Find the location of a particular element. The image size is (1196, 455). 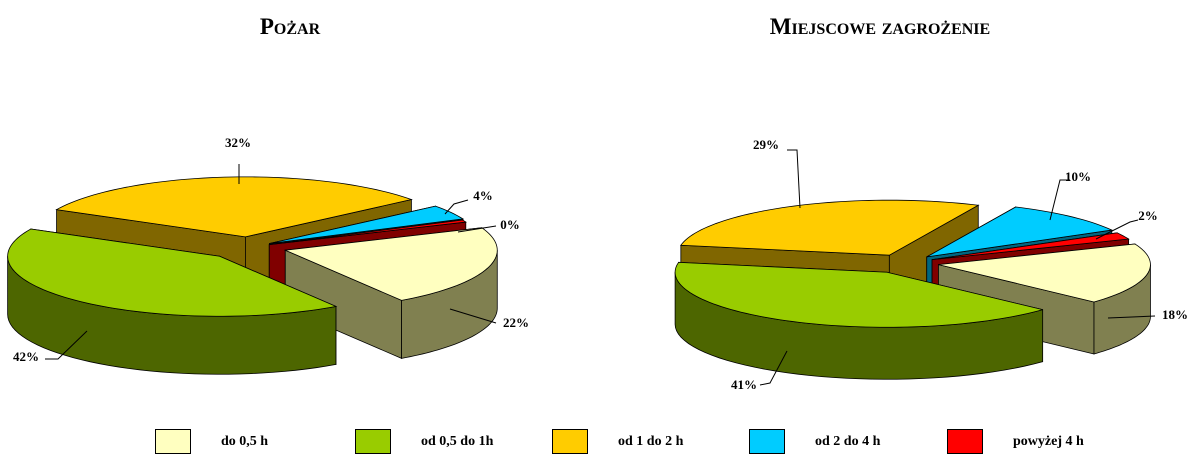

legend-item-od-2-do-4h: od 2 do 4 h is located at coordinates (814, 441).